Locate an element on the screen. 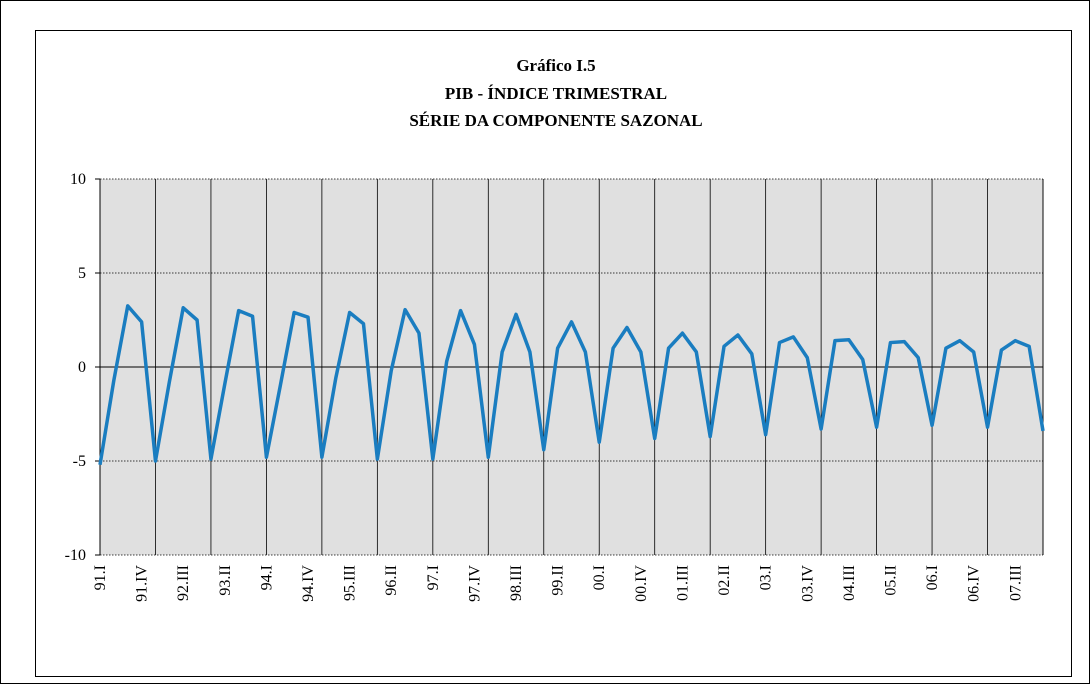 The image size is (1090, 684). y-tick-label: -5 is located at coordinates (79, 461).